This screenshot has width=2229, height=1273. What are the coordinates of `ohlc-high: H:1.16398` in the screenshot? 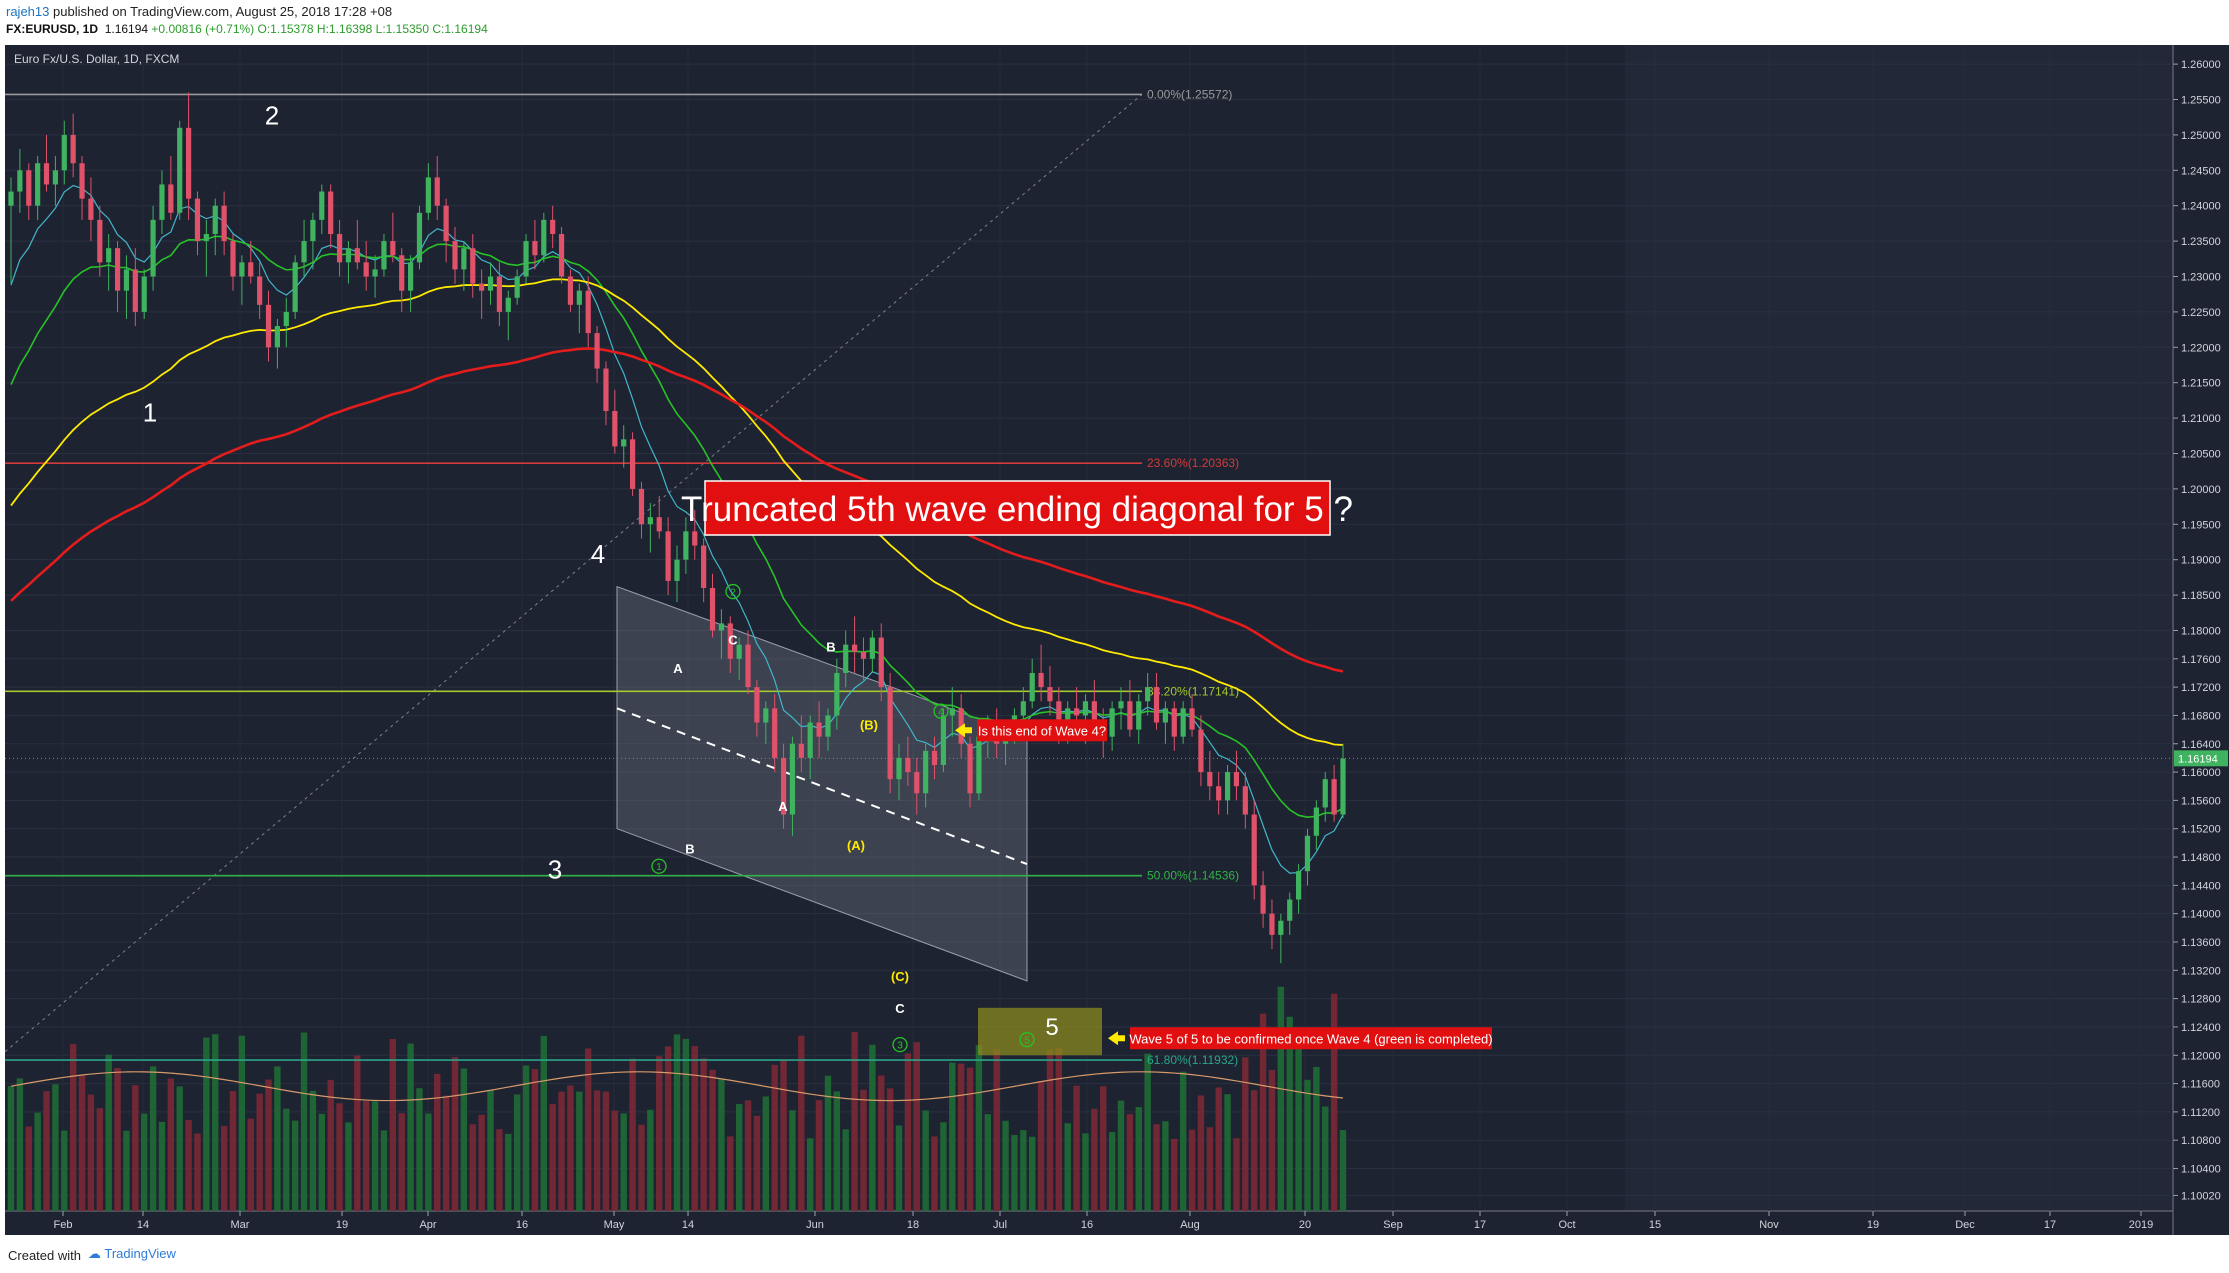 It's located at (344, 29).